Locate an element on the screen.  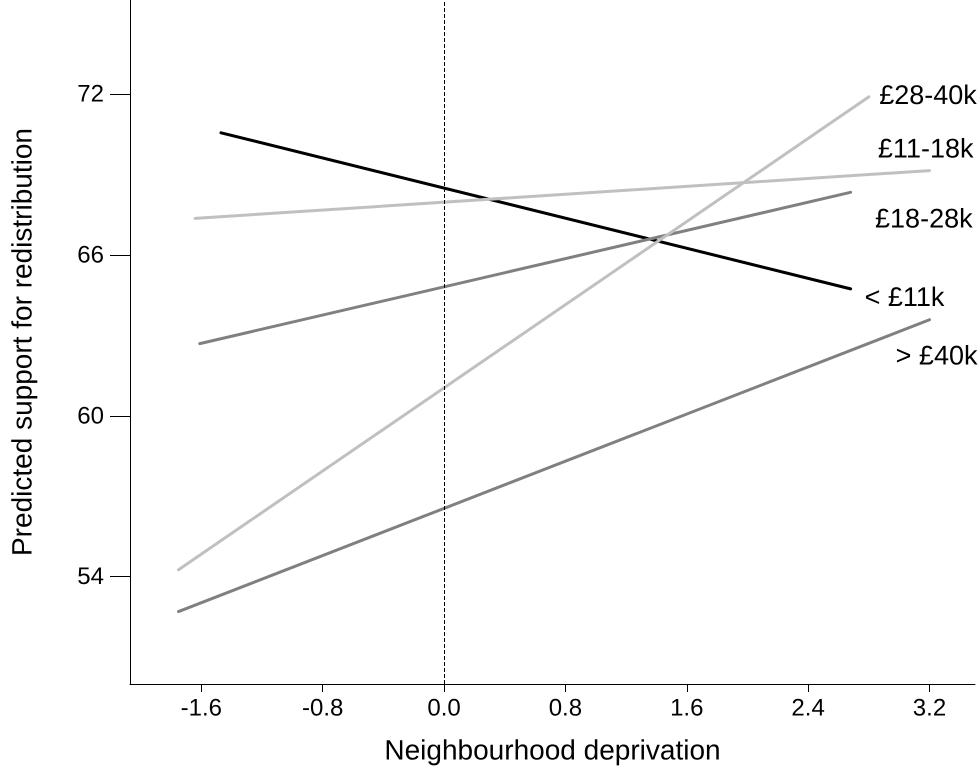
series-label: £18-28k is located at coordinates (924, 218).